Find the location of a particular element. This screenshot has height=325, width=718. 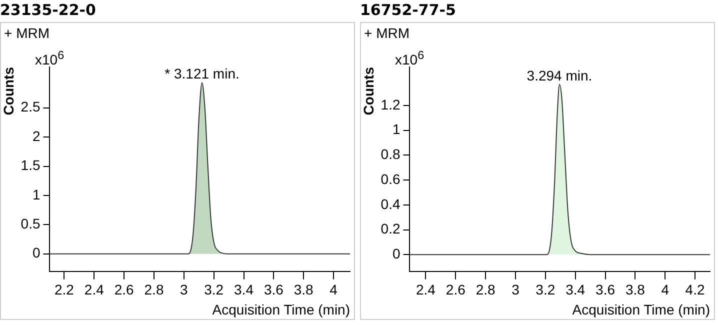

annotation: * 3.121 min. is located at coordinates (202, 74).